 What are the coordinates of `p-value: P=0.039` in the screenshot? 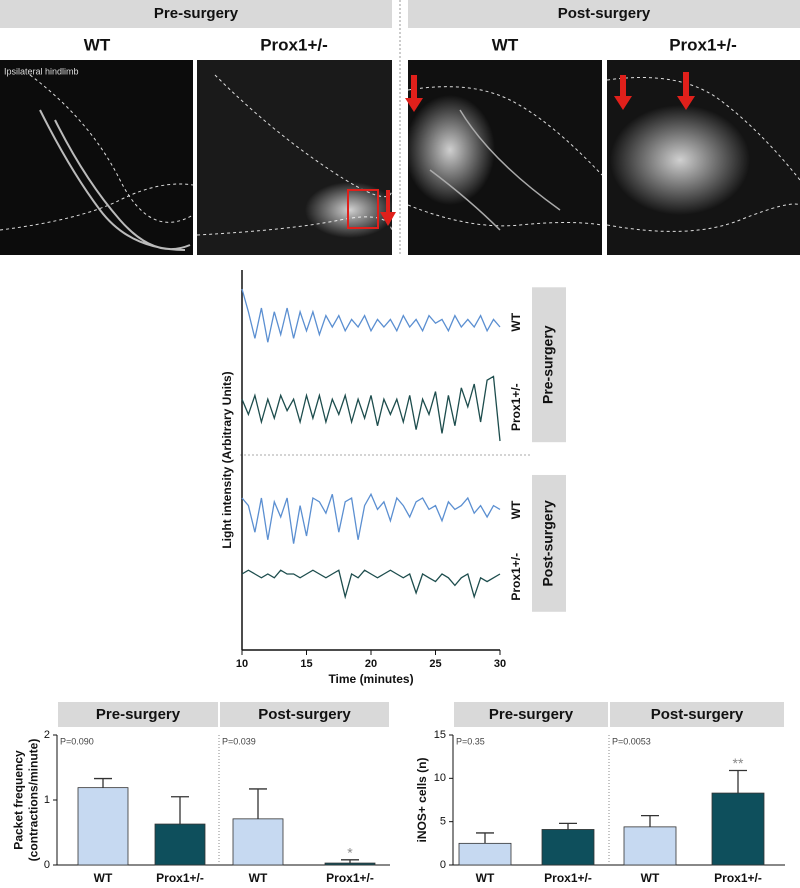 It's located at (239, 741).